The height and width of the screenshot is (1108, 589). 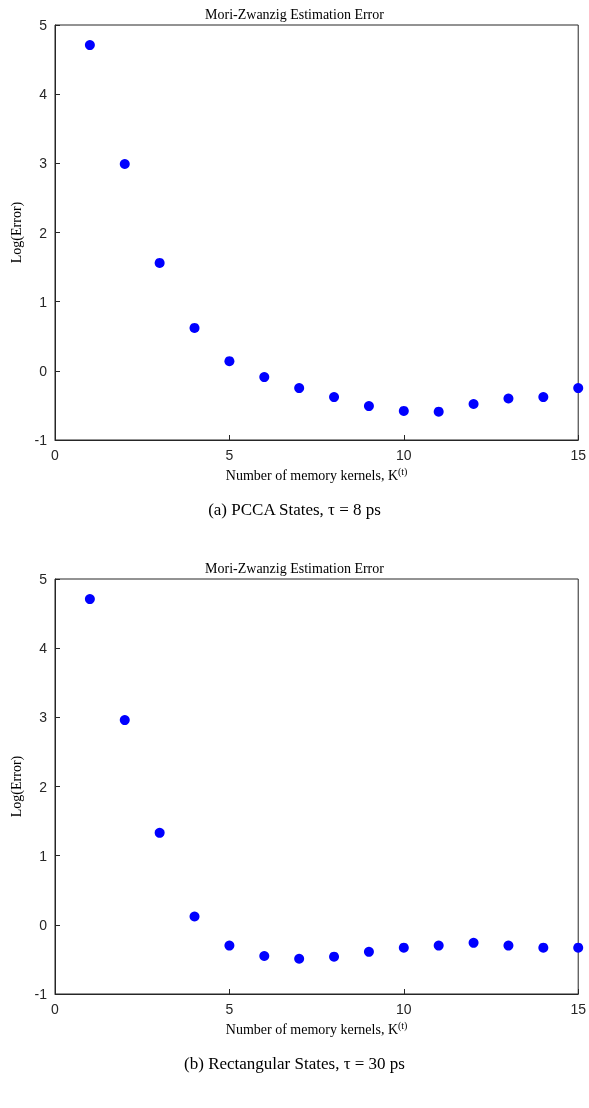 What do you see at coordinates (294, 510) in the screenshot?
I see `text: (a) PCCA States, τ = 8 ps` at bounding box center [294, 510].